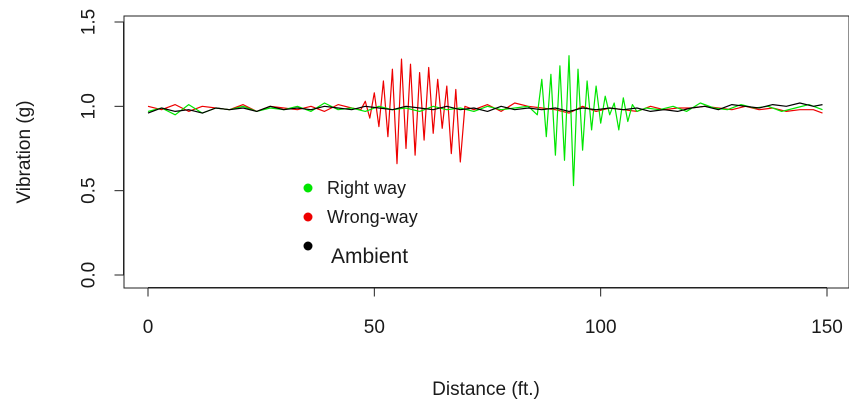 Image resolution: width=849 pixels, height=403 pixels. I want to click on legend-label-ambient: Ambient, so click(369, 256).